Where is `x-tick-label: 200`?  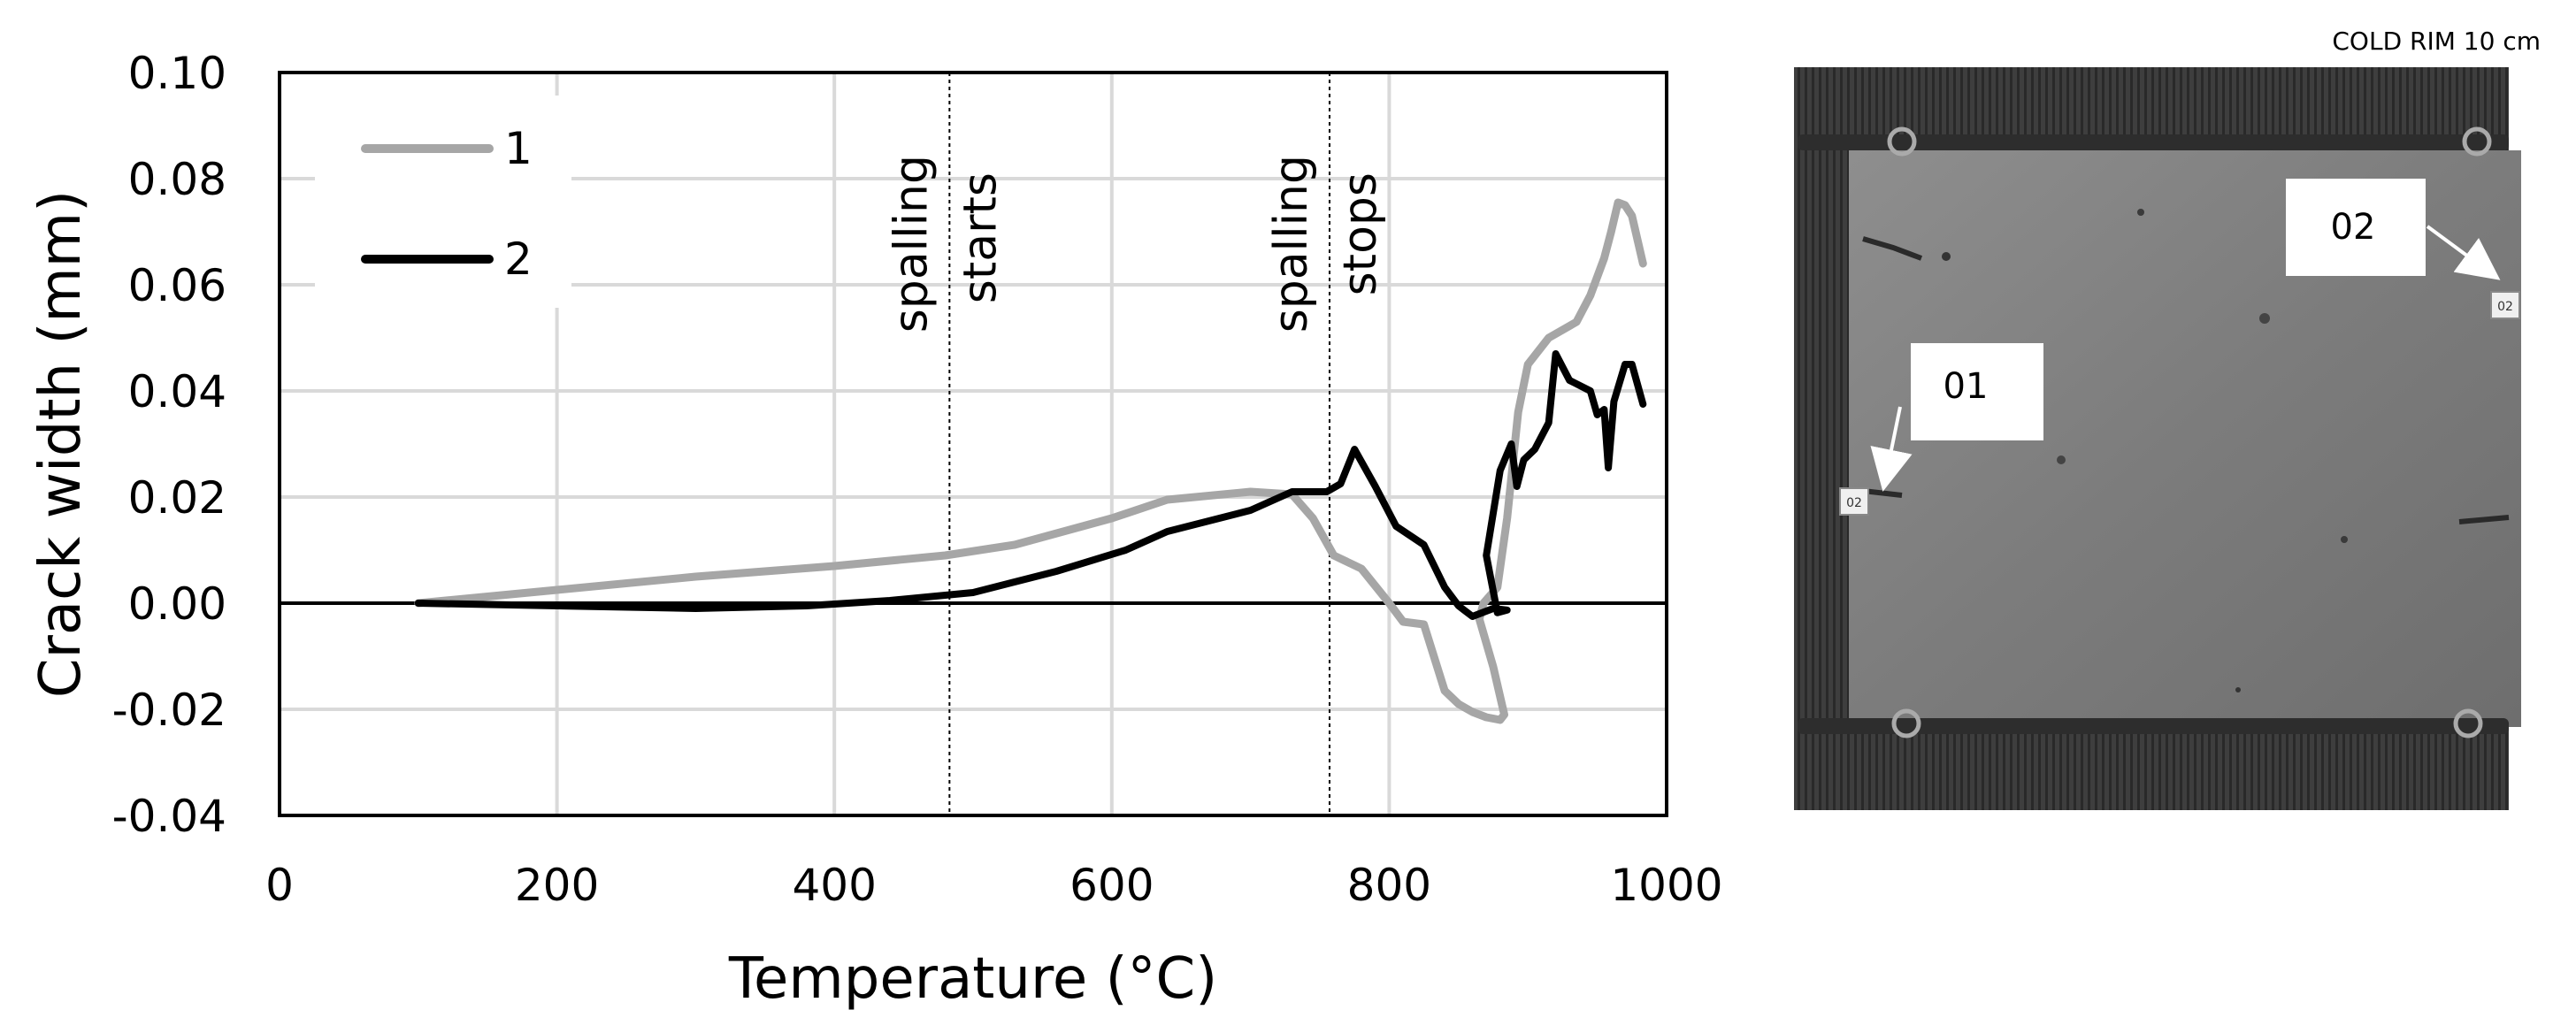 x-tick-label: 200 is located at coordinates (557, 885).